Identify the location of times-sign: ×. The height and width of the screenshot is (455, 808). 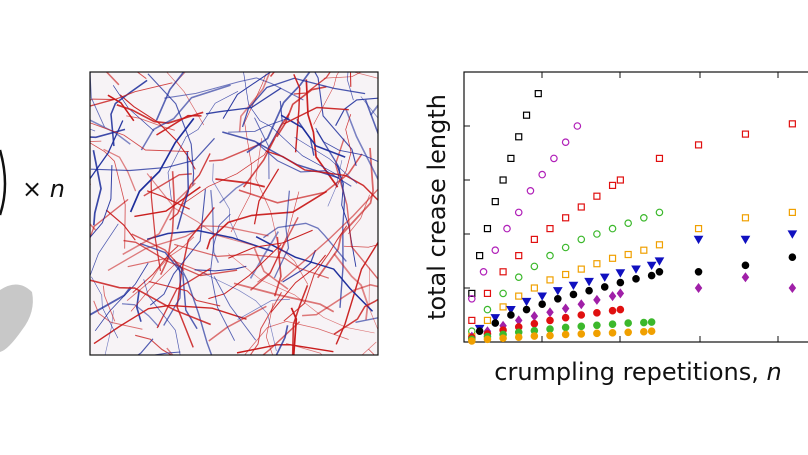
(32, 189).